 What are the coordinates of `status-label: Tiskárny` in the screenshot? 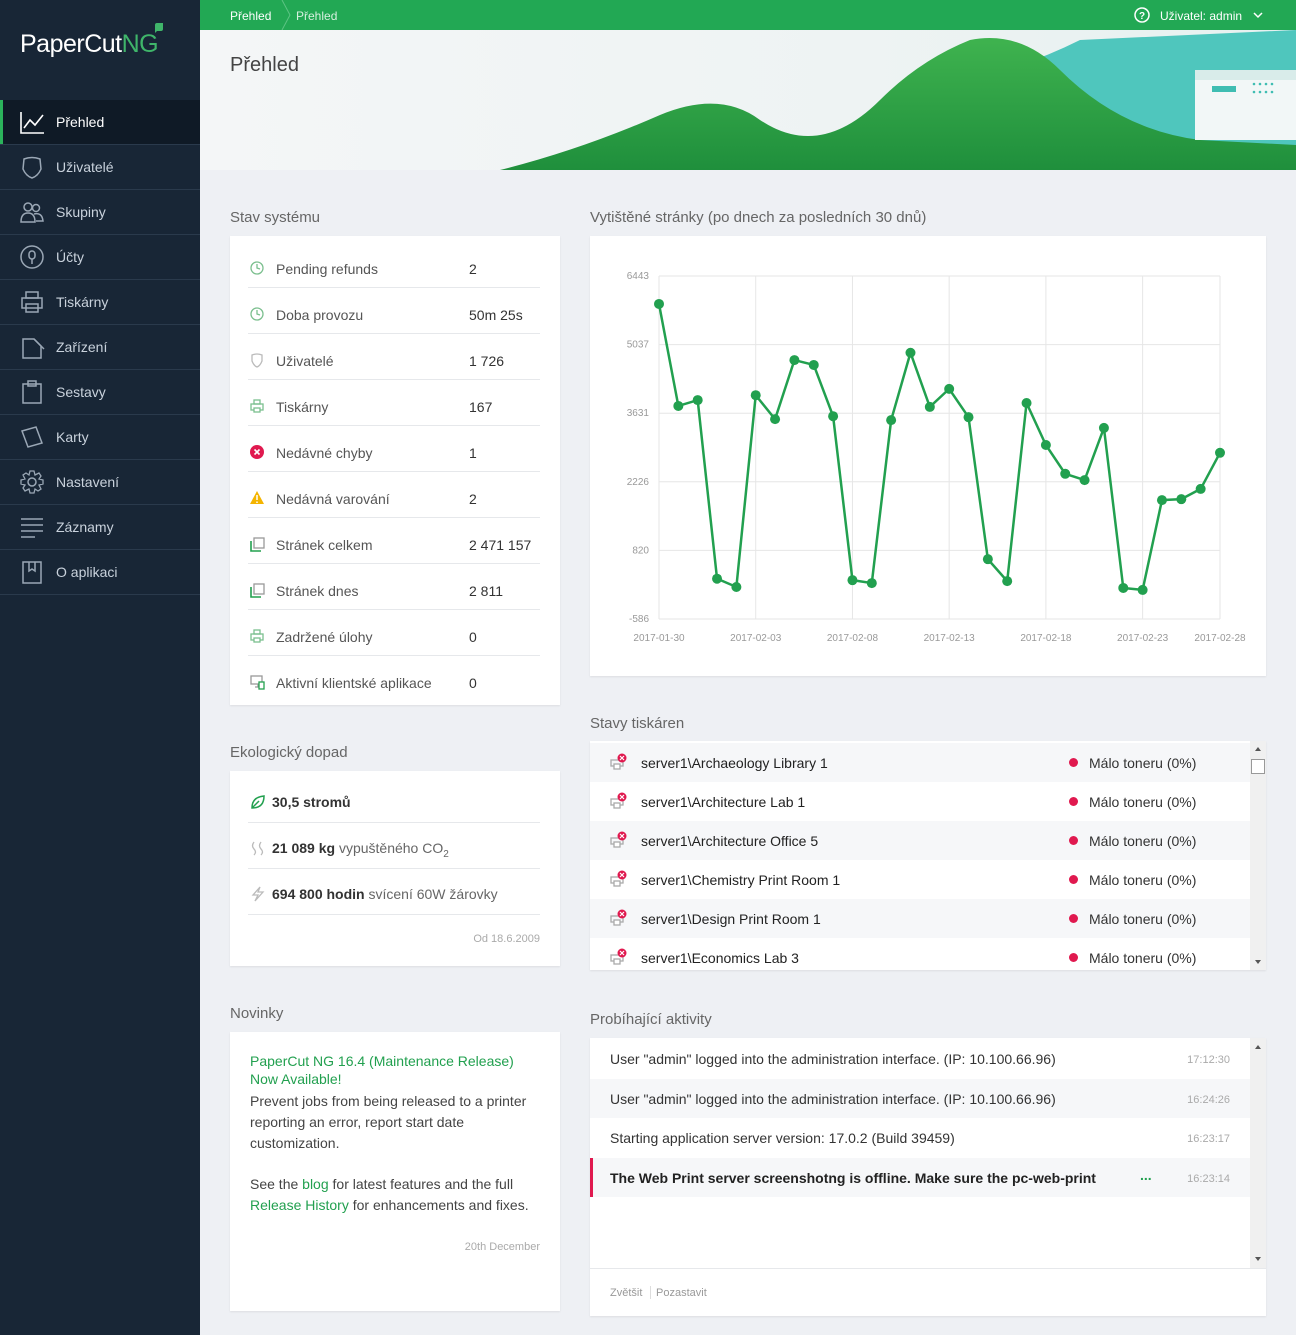 It's located at (302, 407).